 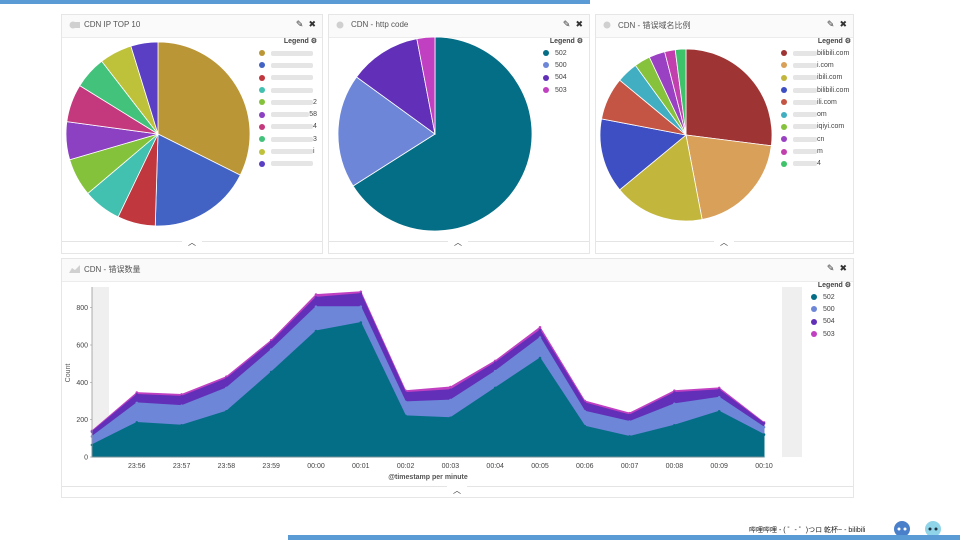 What do you see at coordinates (816, 114) in the screenshot?
I see `legend-item: om` at bounding box center [816, 114].